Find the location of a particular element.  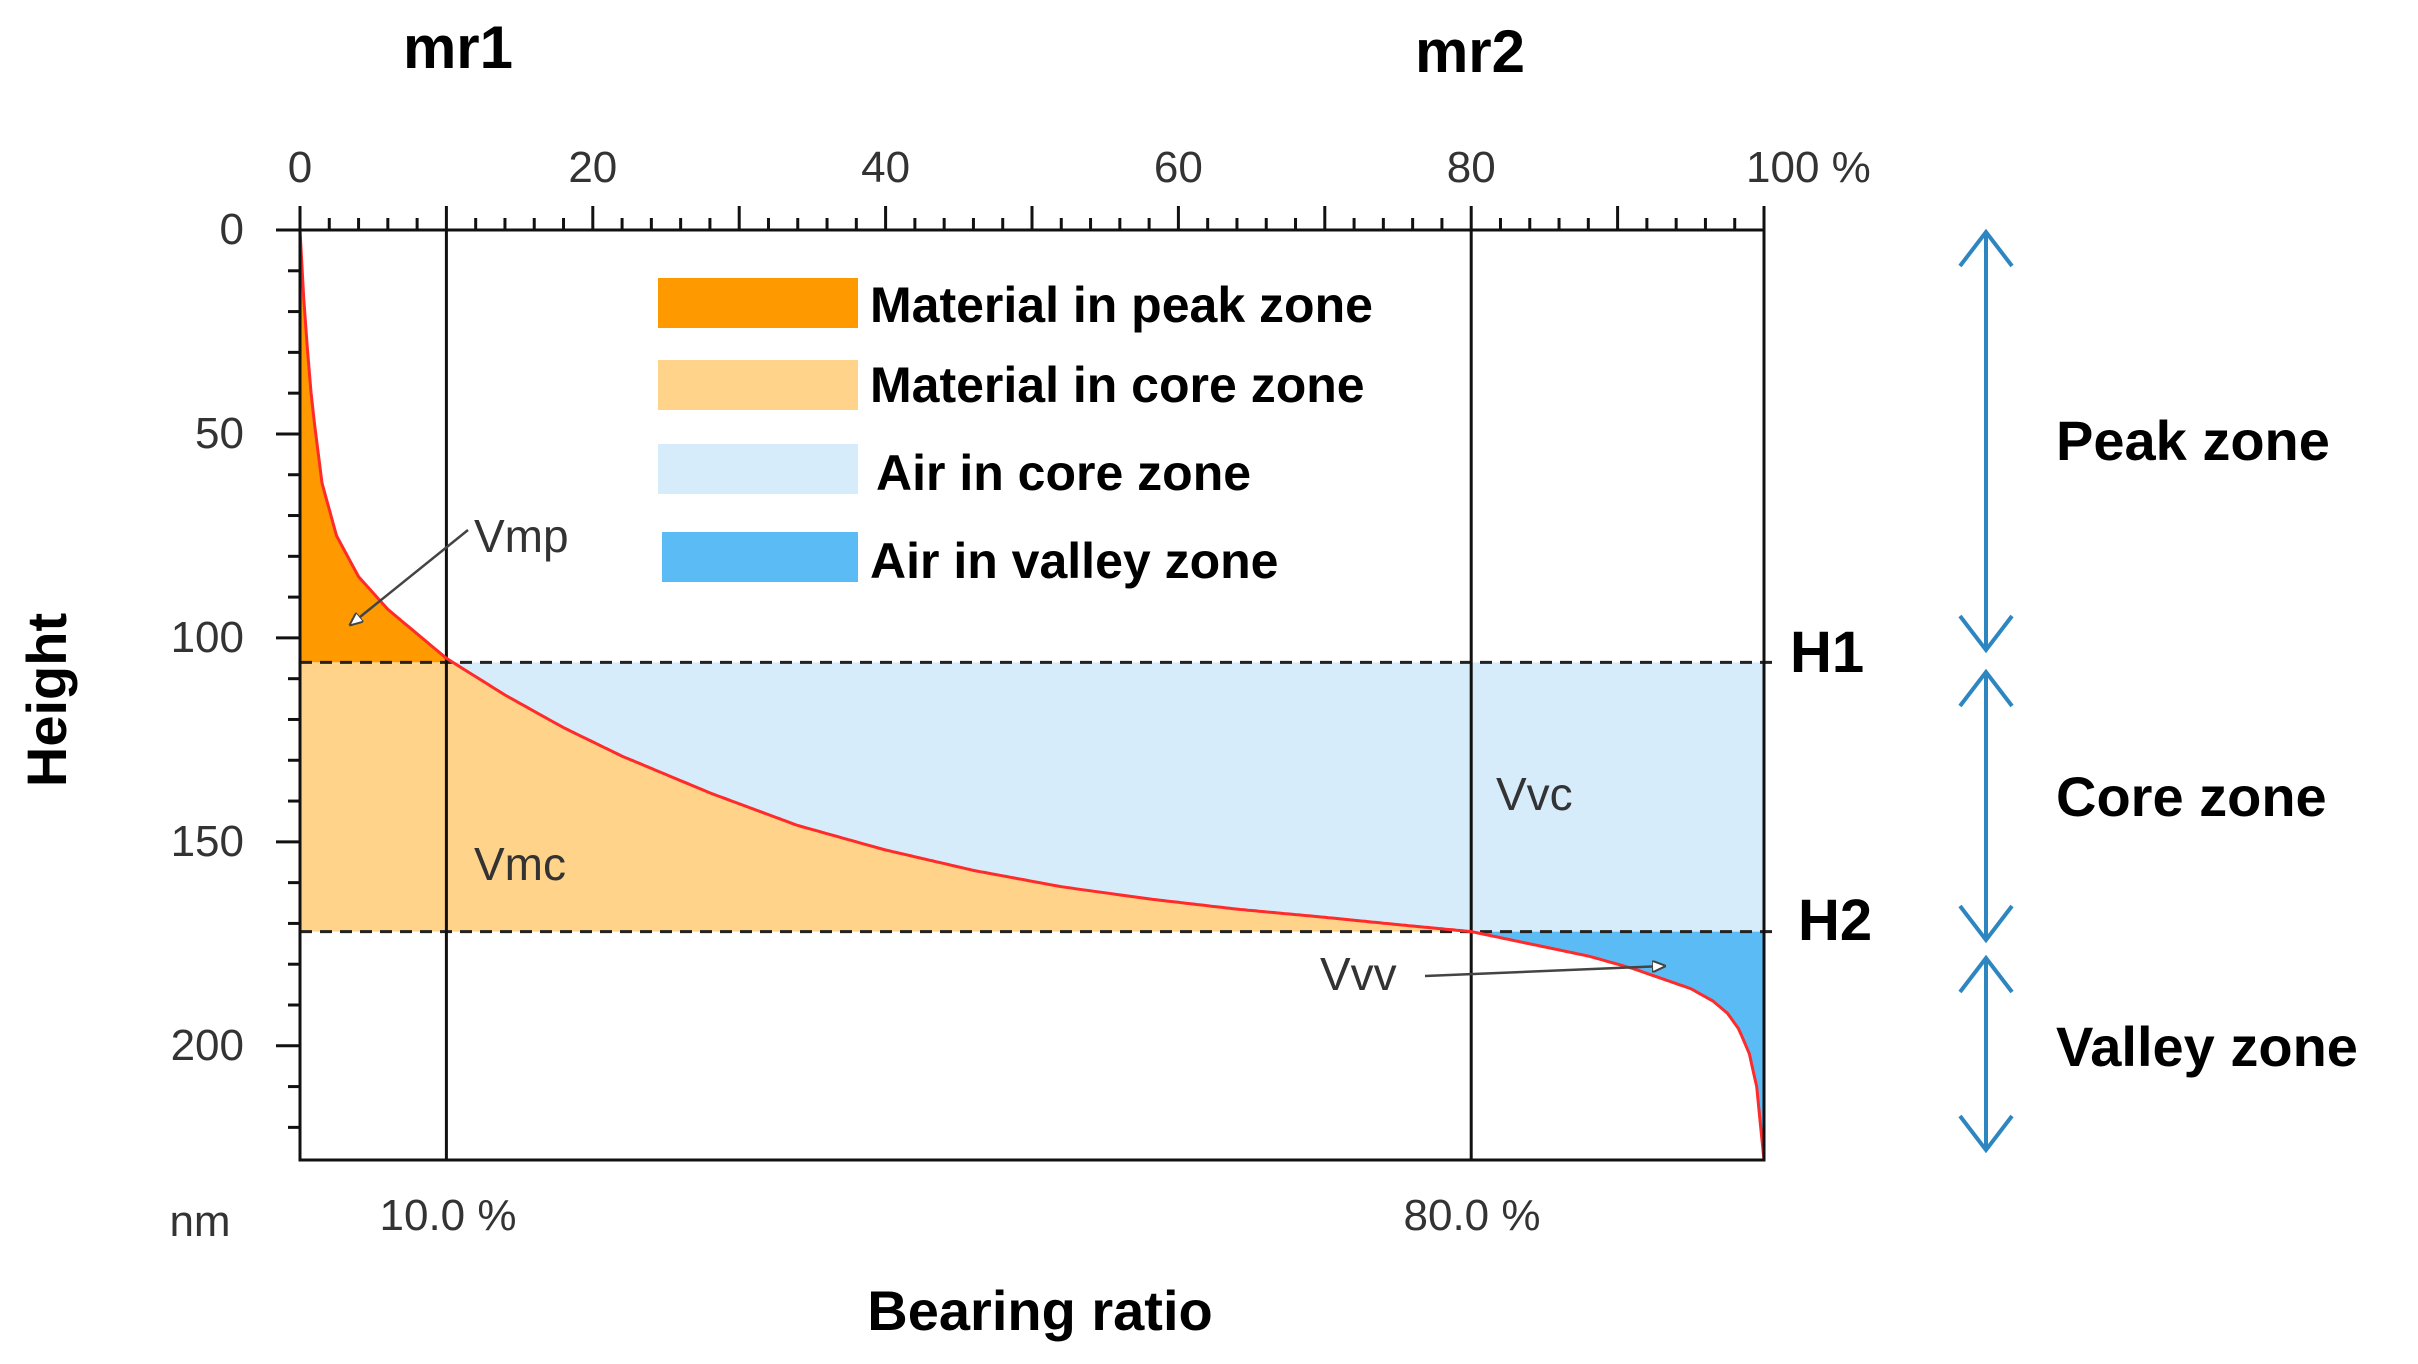

zone-arrow-core is located at coordinates (1986, 806).